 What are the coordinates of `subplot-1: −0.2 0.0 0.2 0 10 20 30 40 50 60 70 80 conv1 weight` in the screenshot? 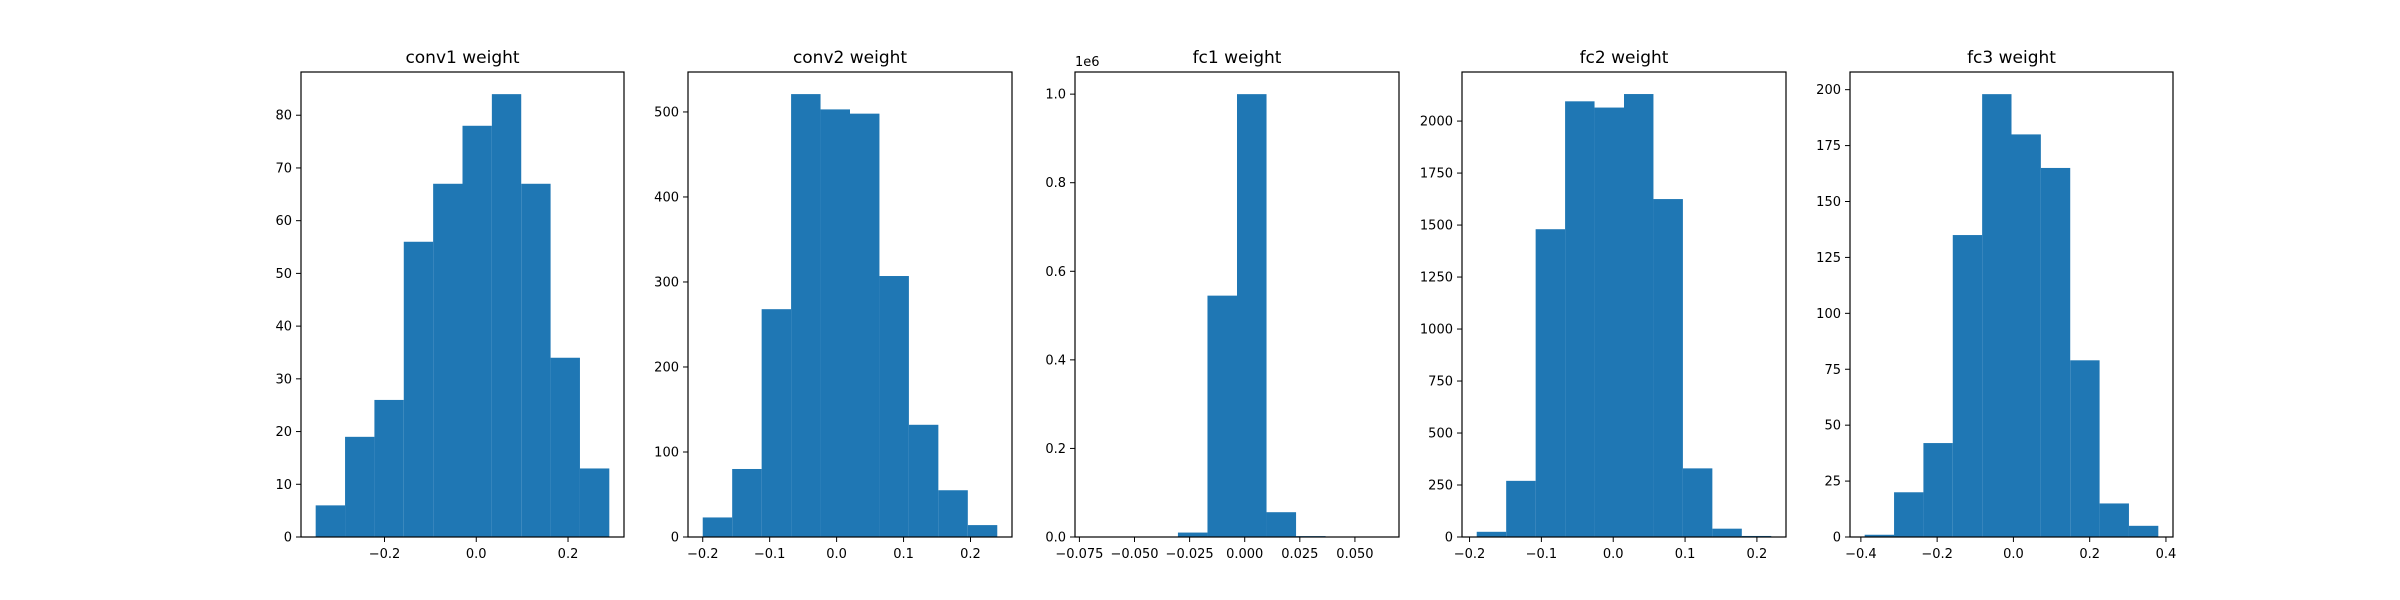 It's located at (450, 305).